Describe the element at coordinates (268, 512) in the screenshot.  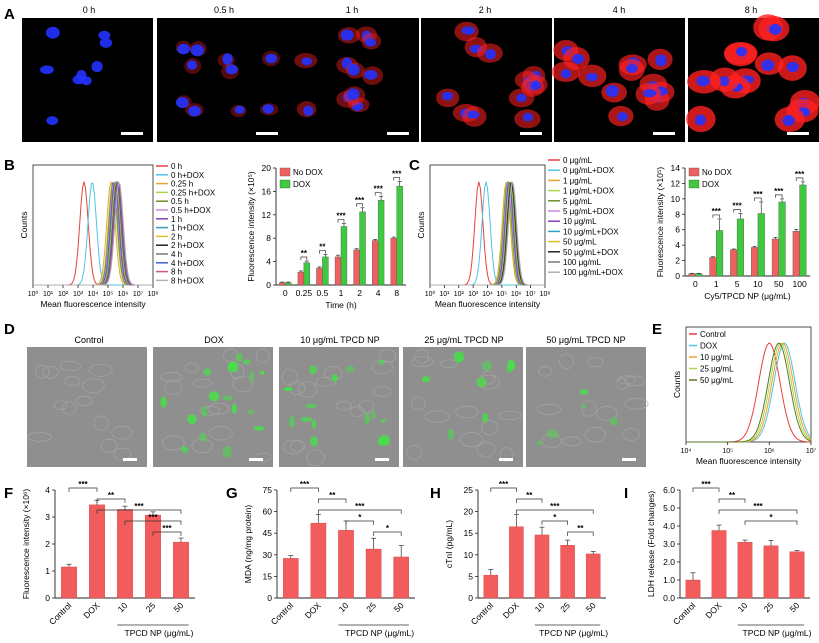
I see `y-tick-label: 60` at that location.